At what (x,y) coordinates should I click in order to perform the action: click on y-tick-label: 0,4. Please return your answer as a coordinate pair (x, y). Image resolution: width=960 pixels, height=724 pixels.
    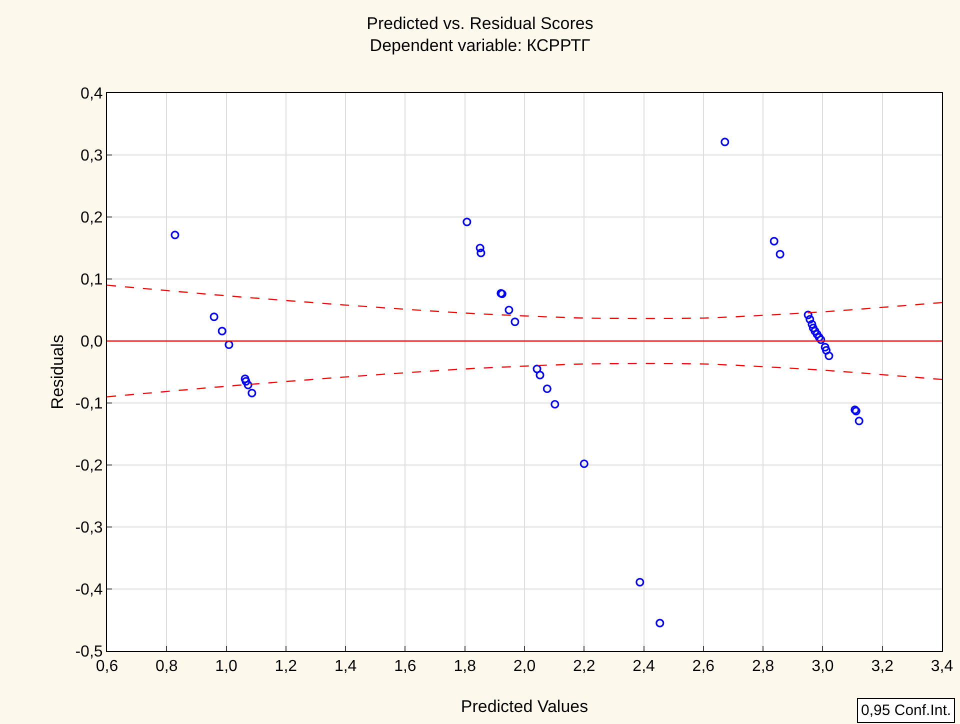
    Looking at the image, I should click on (91, 94).